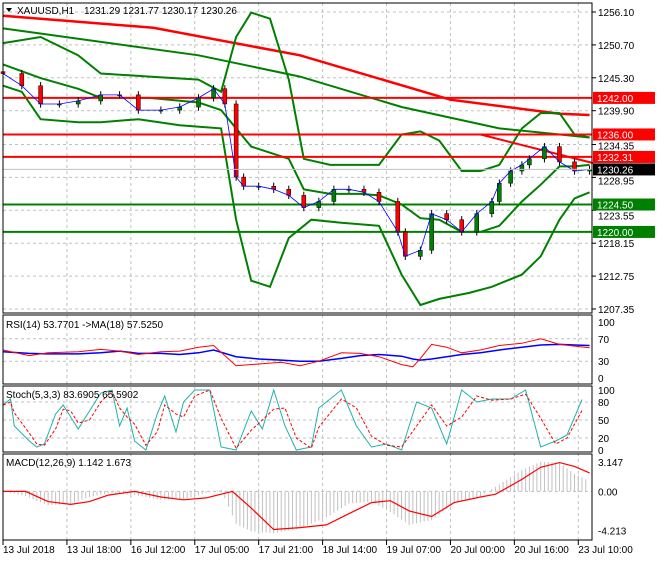  I want to click on macd-panel-frame, so click(297, 497).